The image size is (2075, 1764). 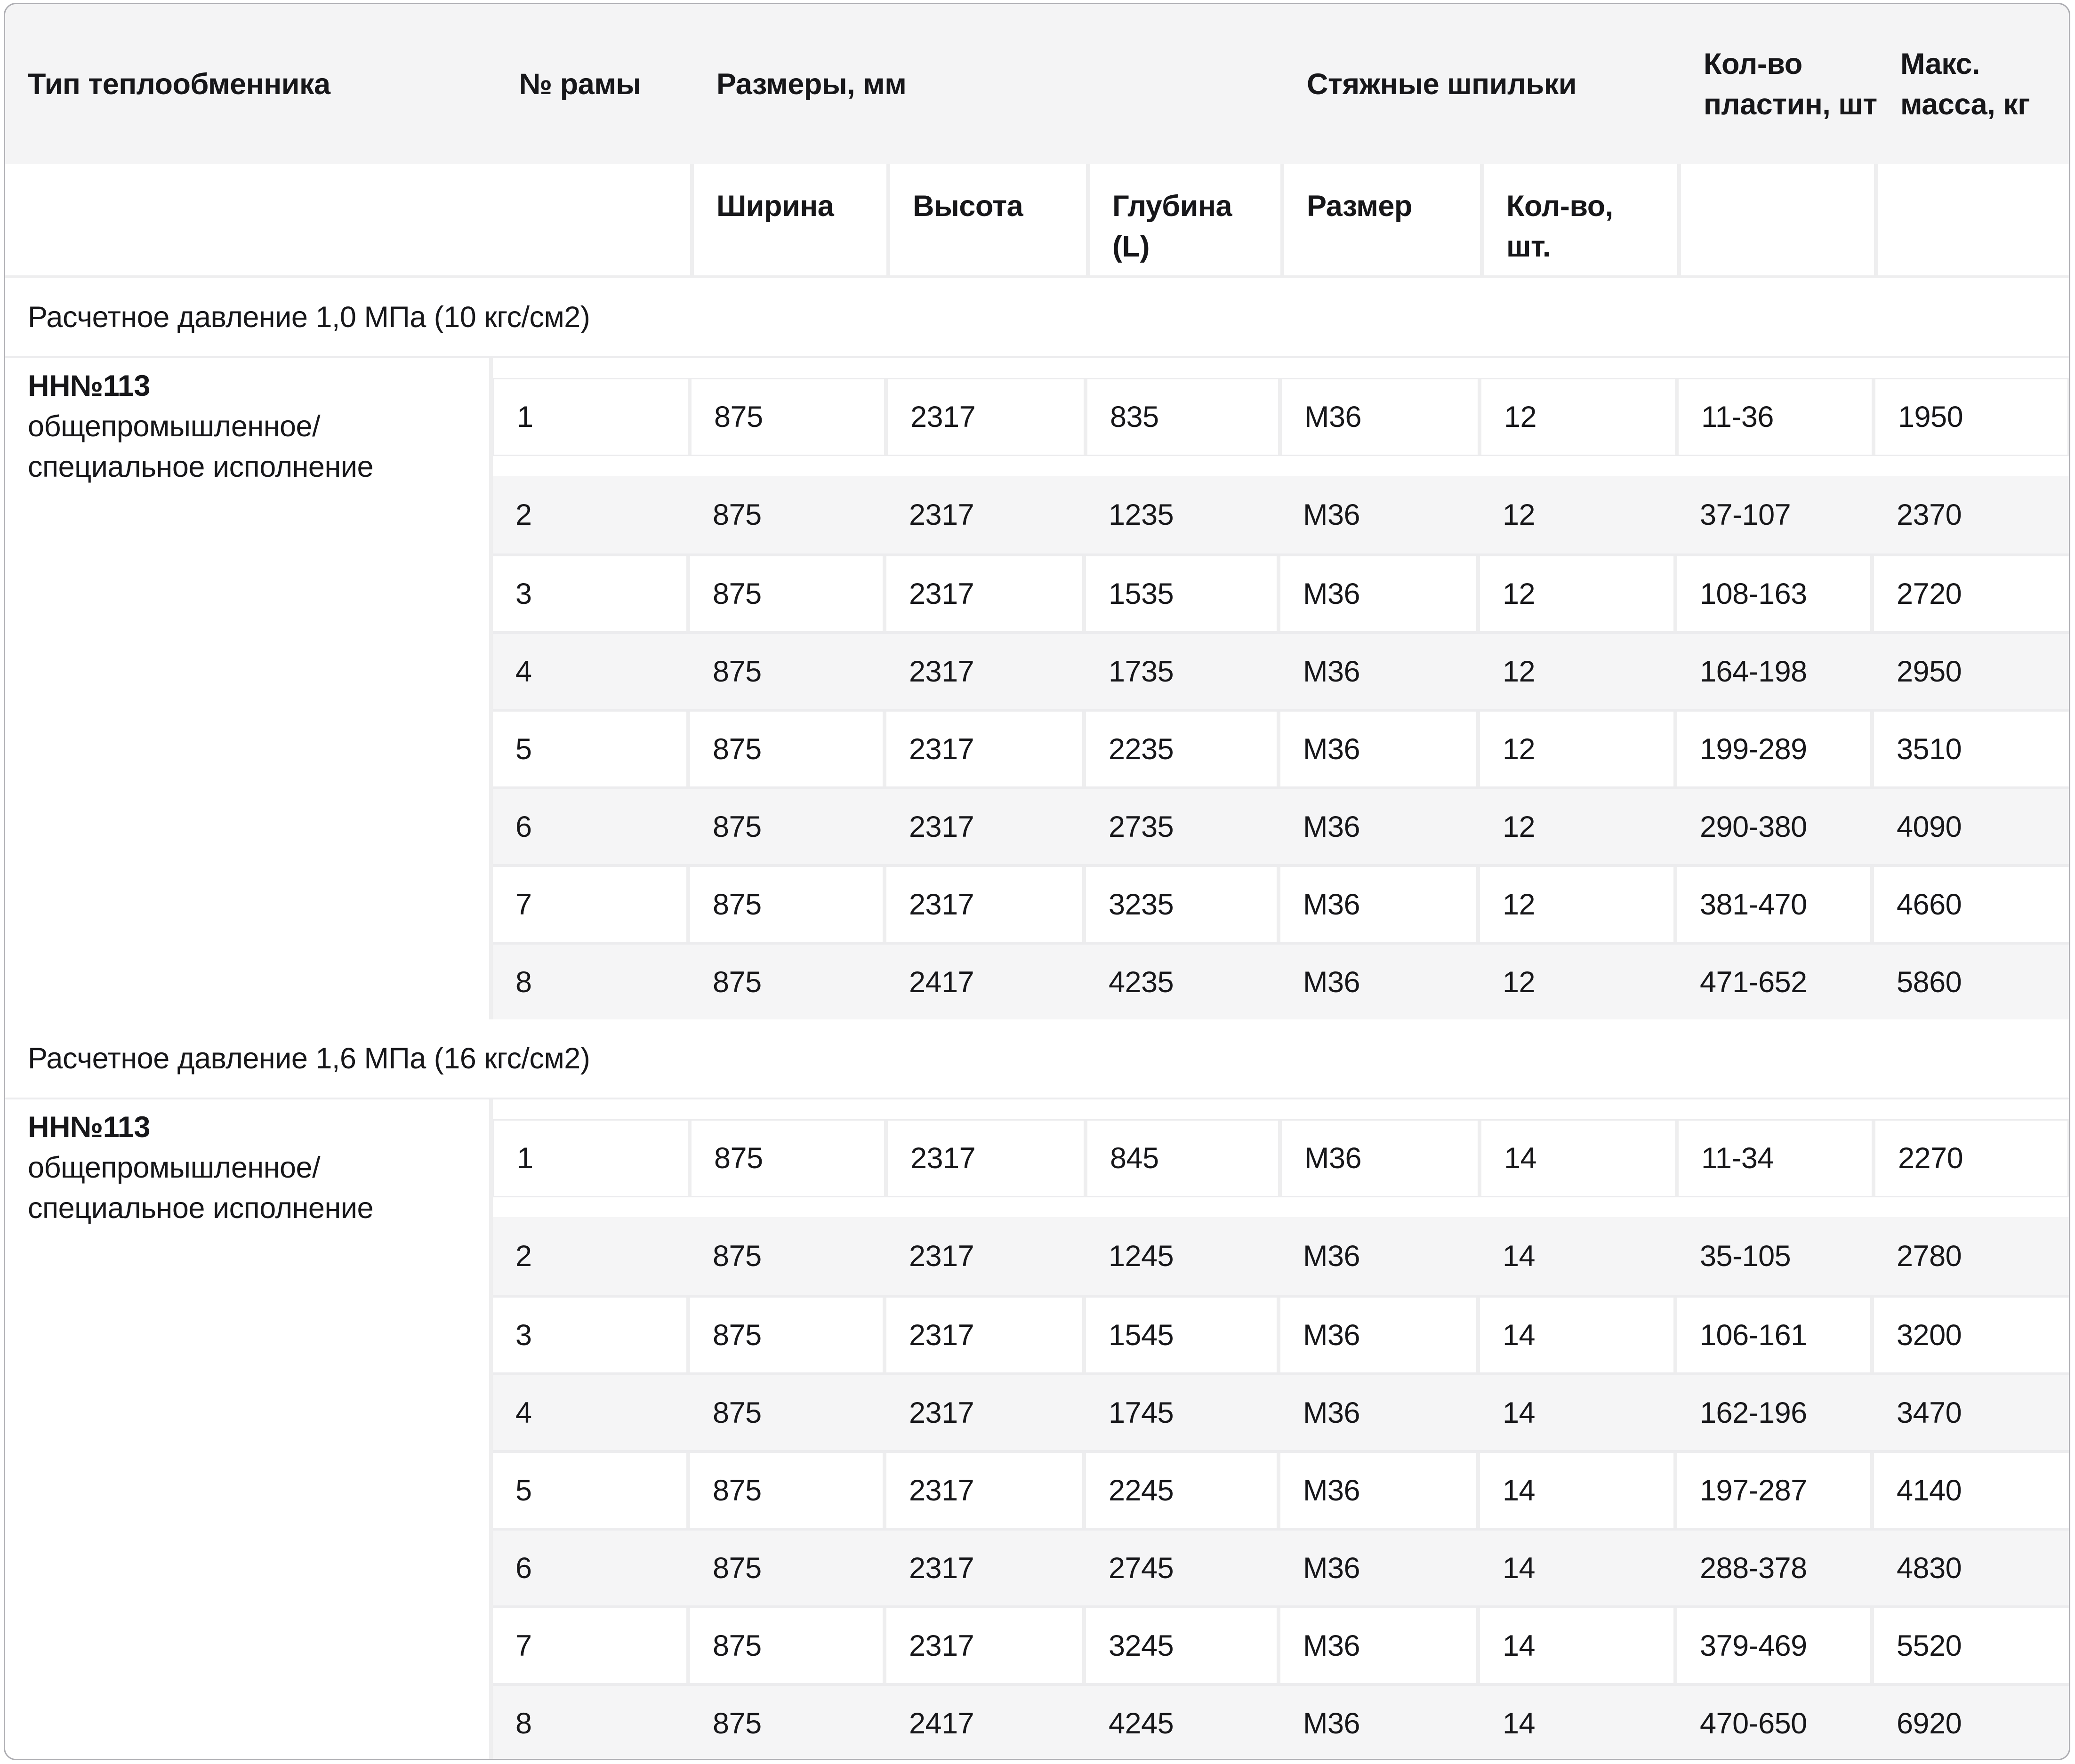 What do you see at coordinates (1929, 1568) in the screenshot?
I see `cell-max-mass: 4830` at bounding box center [1929, 1568].